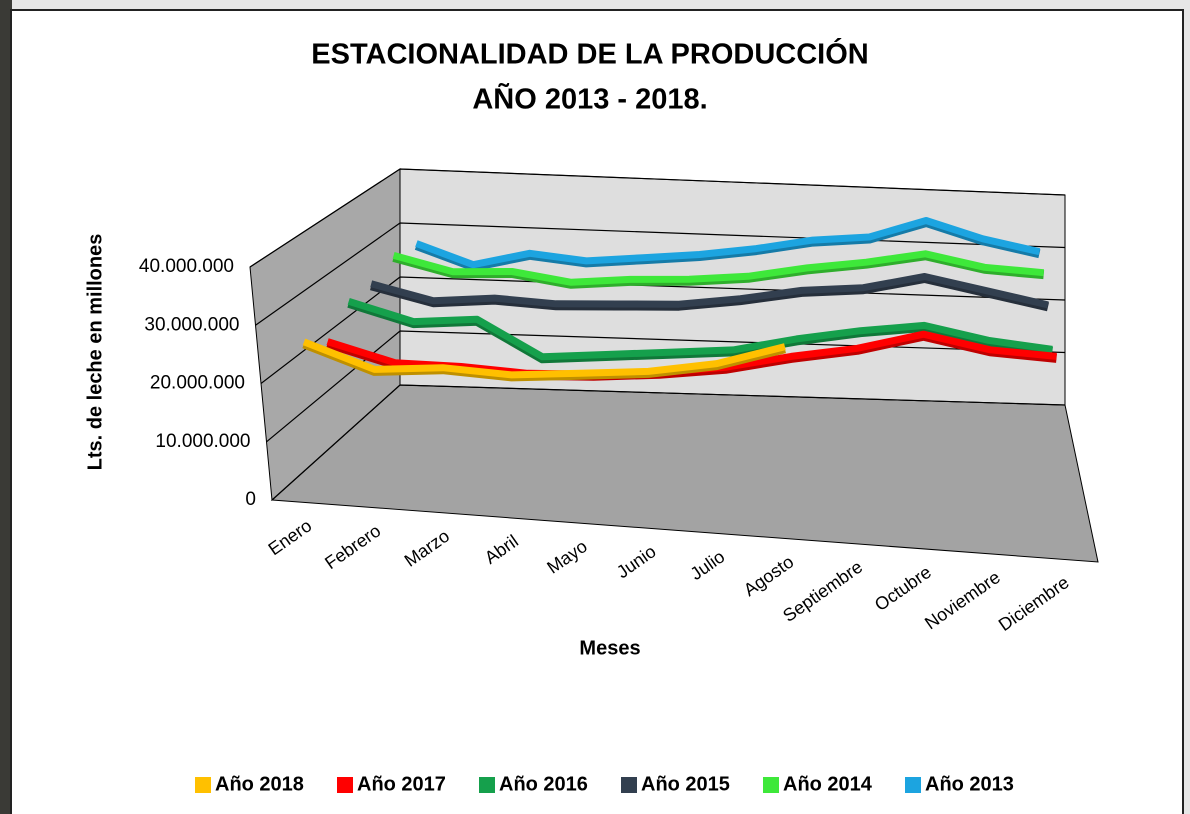 Image resolution: width=1190 pixels, height=814 pixels. What do you see at coordinates (609, 648) in the screenshot?
I see `x-axis-title: Meses` at bounding box center [609, 648].